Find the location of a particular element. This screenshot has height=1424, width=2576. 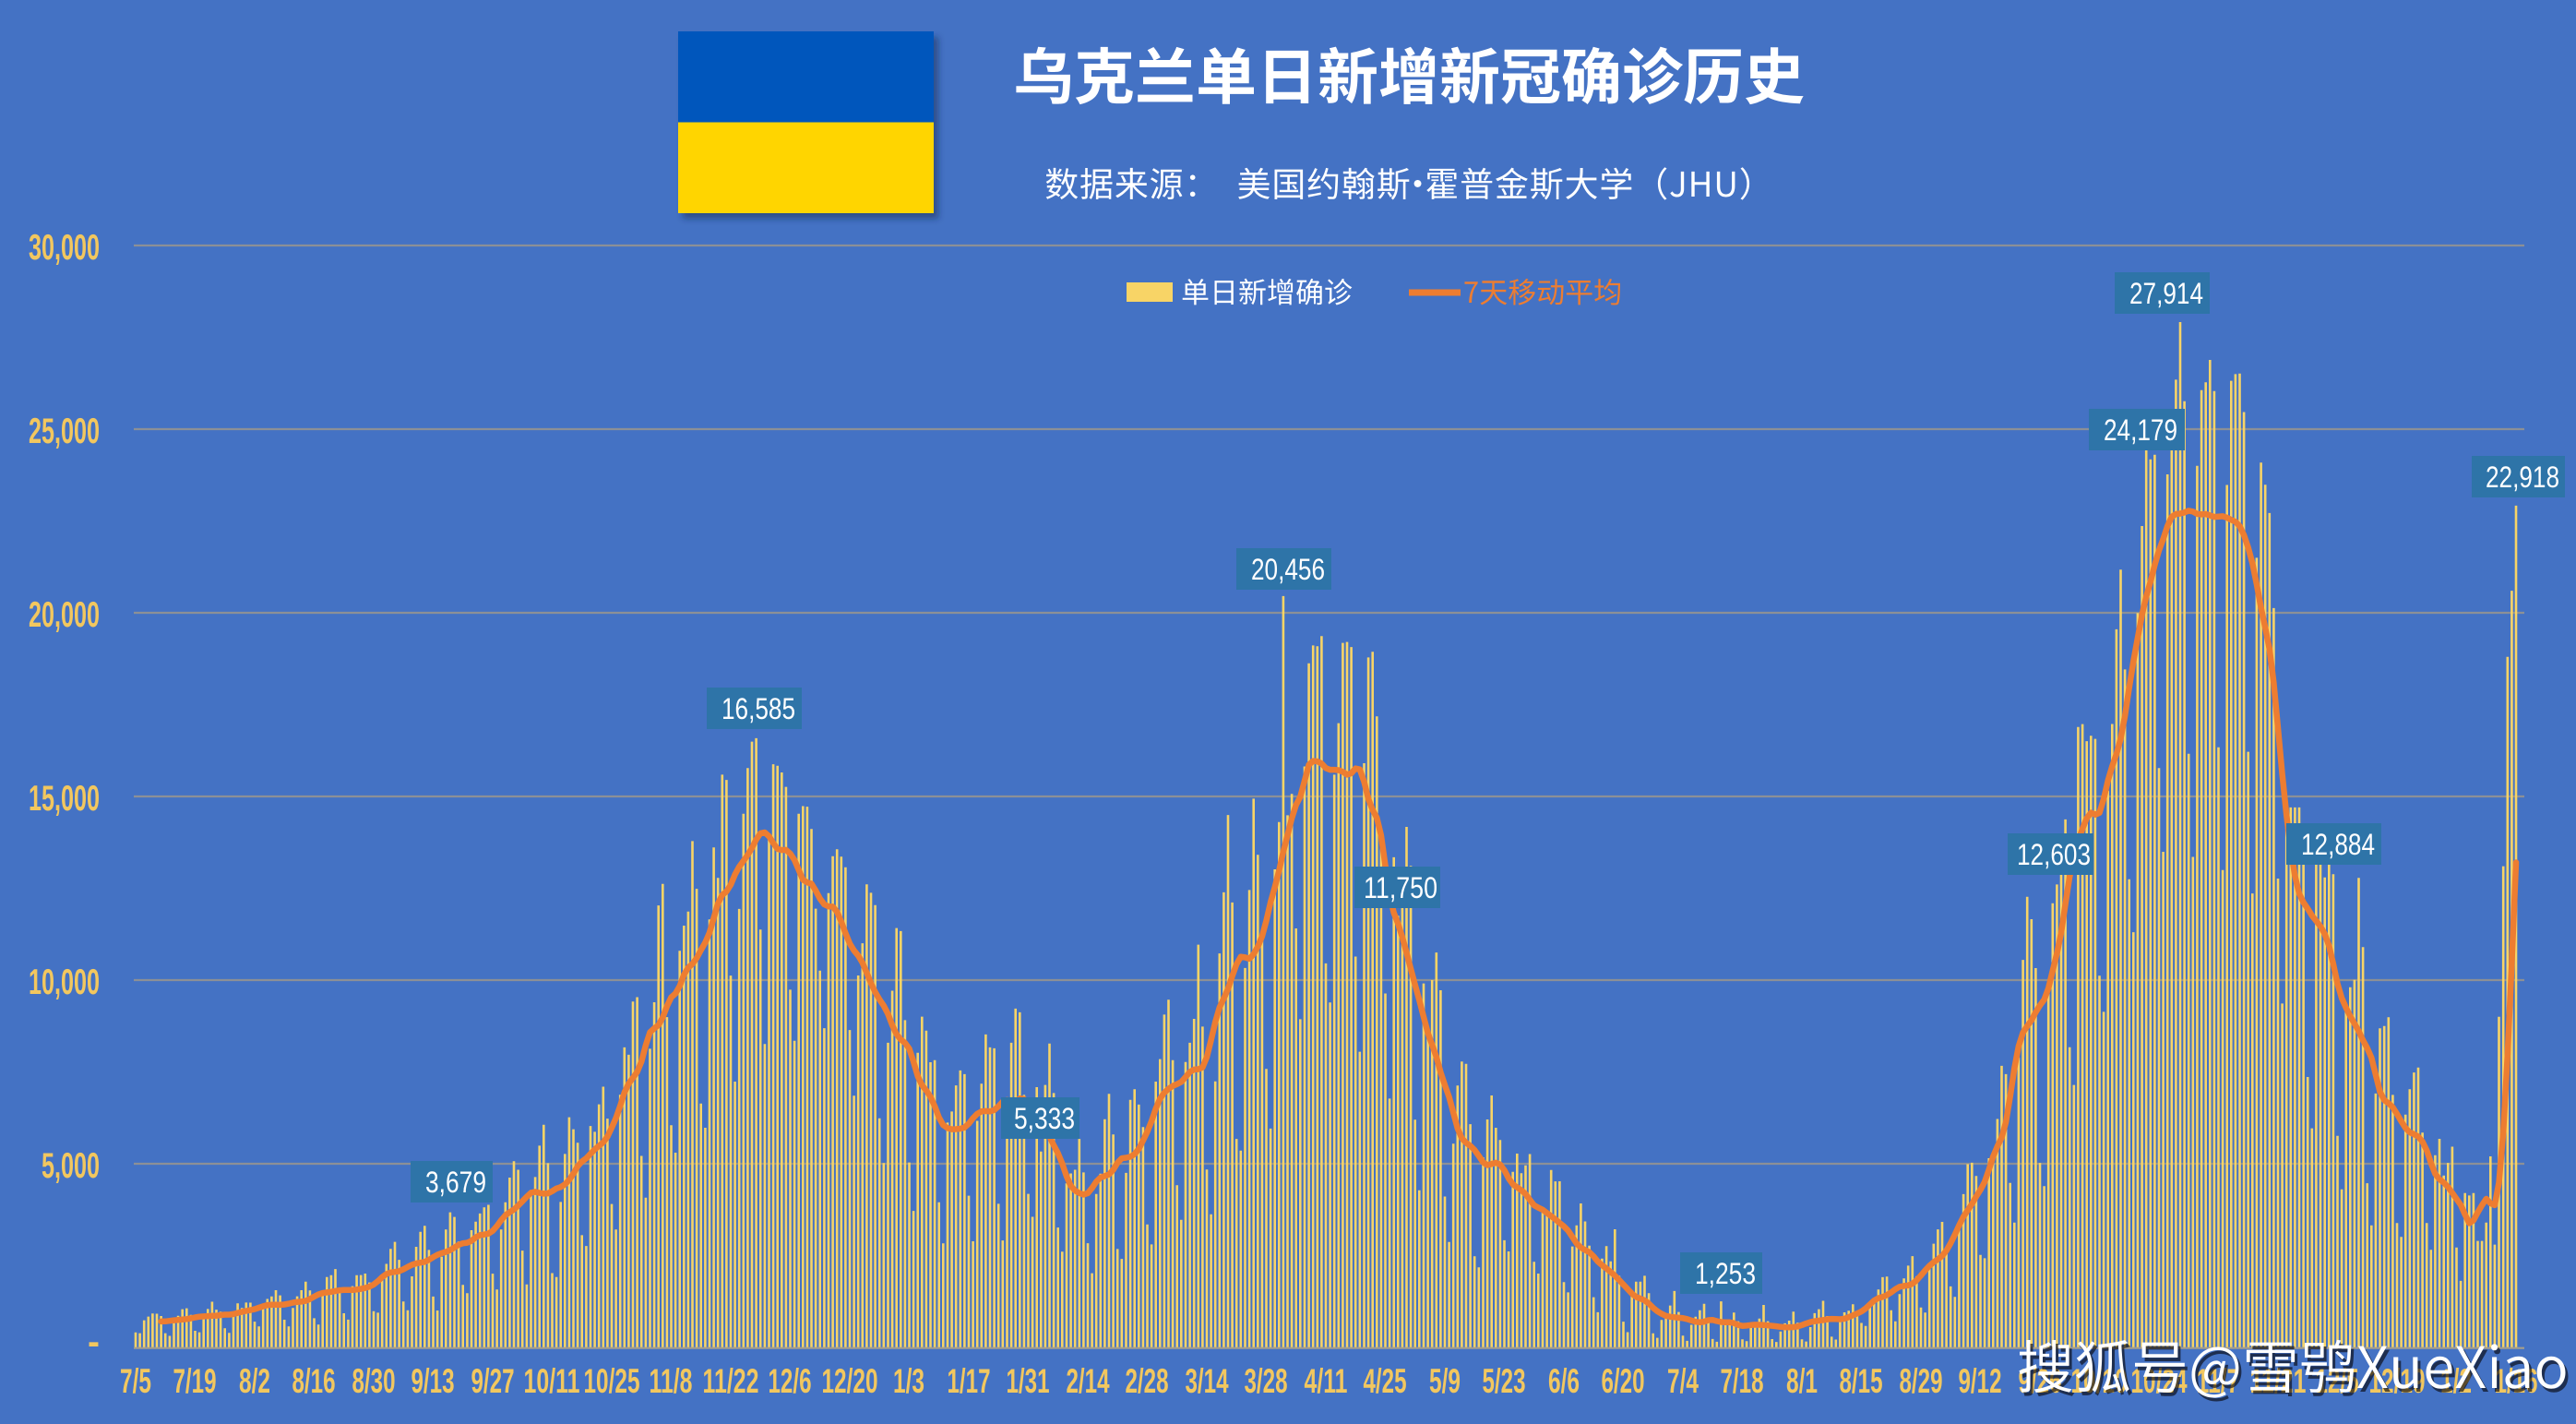

svg-text: 7/18 is located at coordinates (1742, 1381).